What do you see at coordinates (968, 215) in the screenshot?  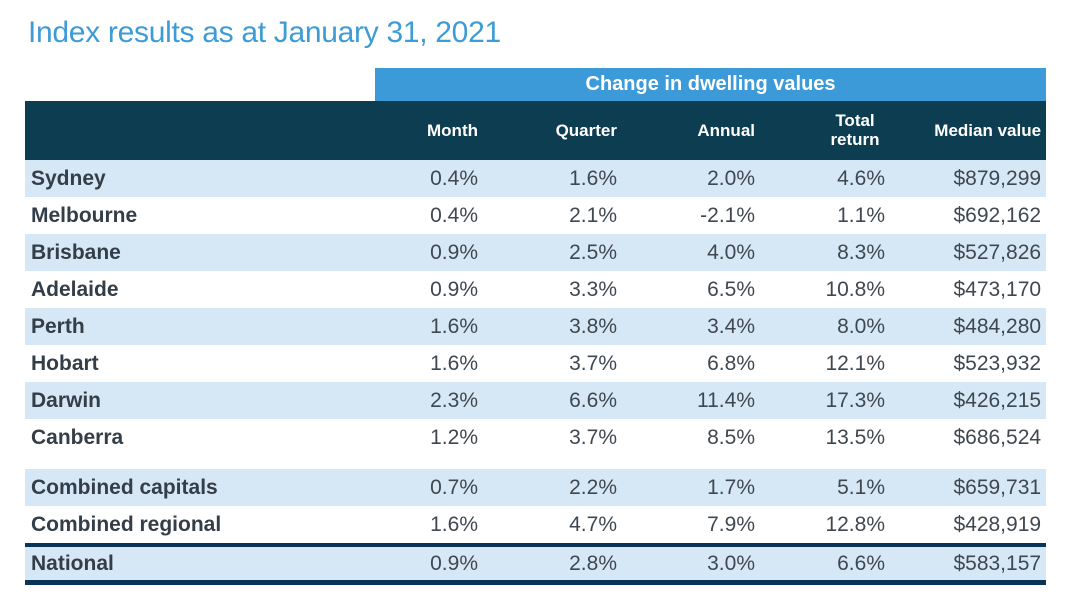 I see `median-value-cell: $692,162` at bounding box center [968, 215].